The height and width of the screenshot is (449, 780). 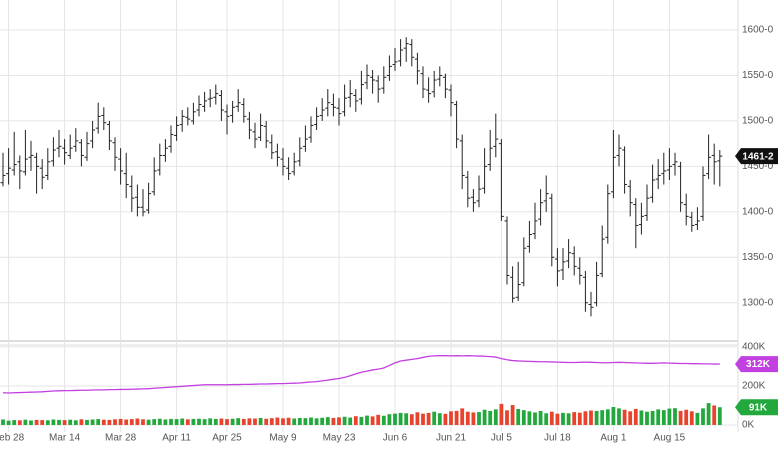 What do you see at coordinates (502, 438) in the screenshot?
I see `x-tick-label: Jul 5` at bounding box center [502, 438].